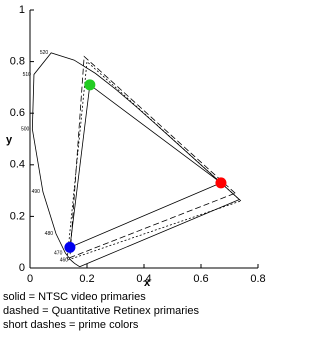 Image resolution: width=320 pixels, height=347 pixels. I want to click on y-tick-label: 0.8, so click(17, 62).